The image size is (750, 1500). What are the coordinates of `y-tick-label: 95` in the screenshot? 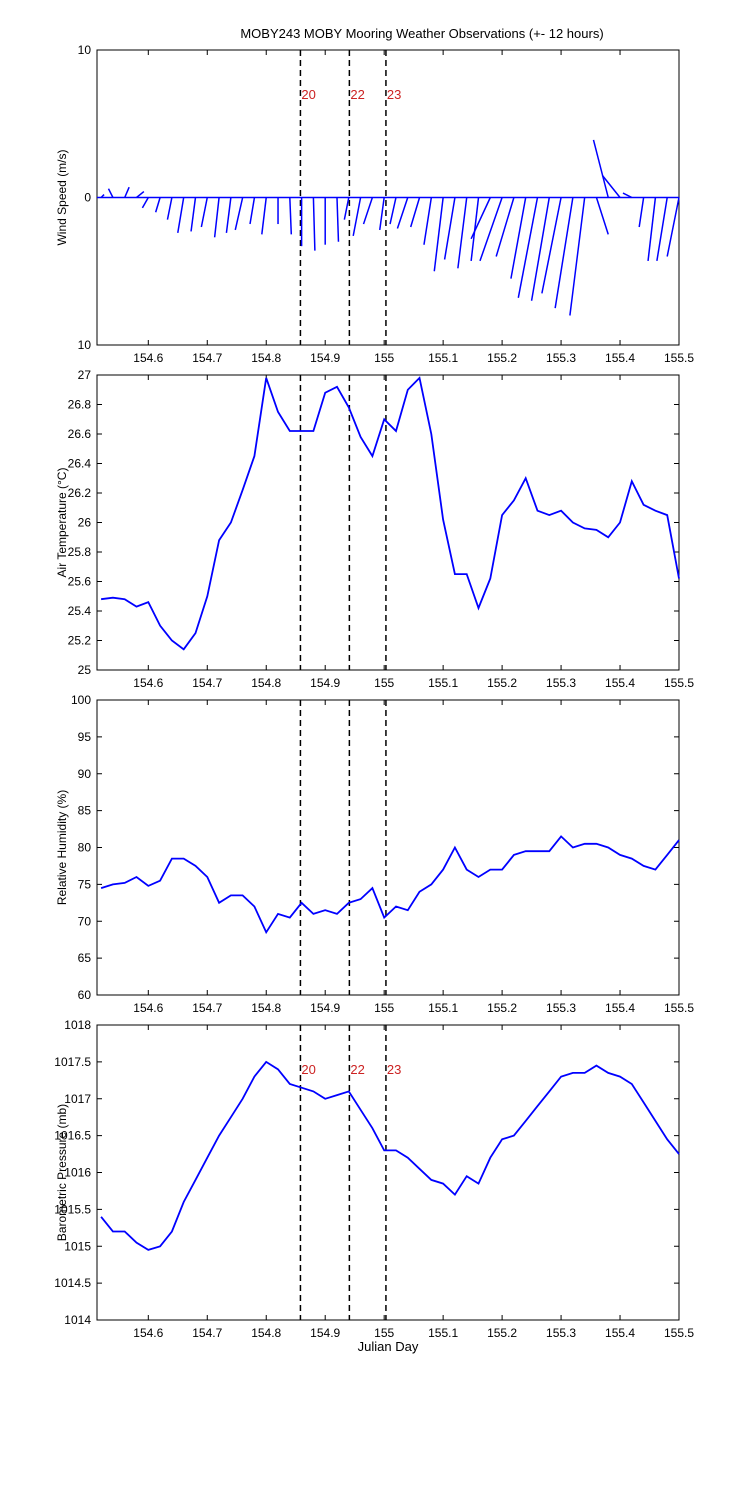 It's located at (85, 737).